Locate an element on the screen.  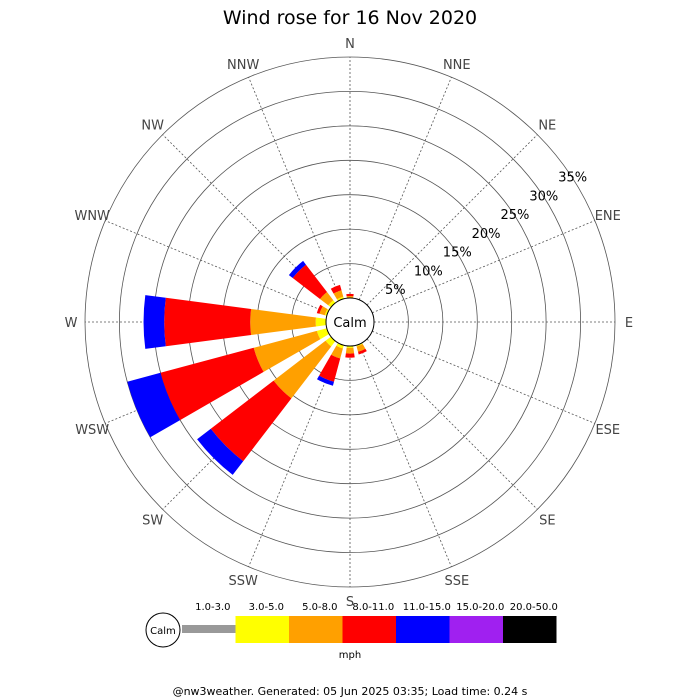
wind-bars is located at coordinates (247, 367).